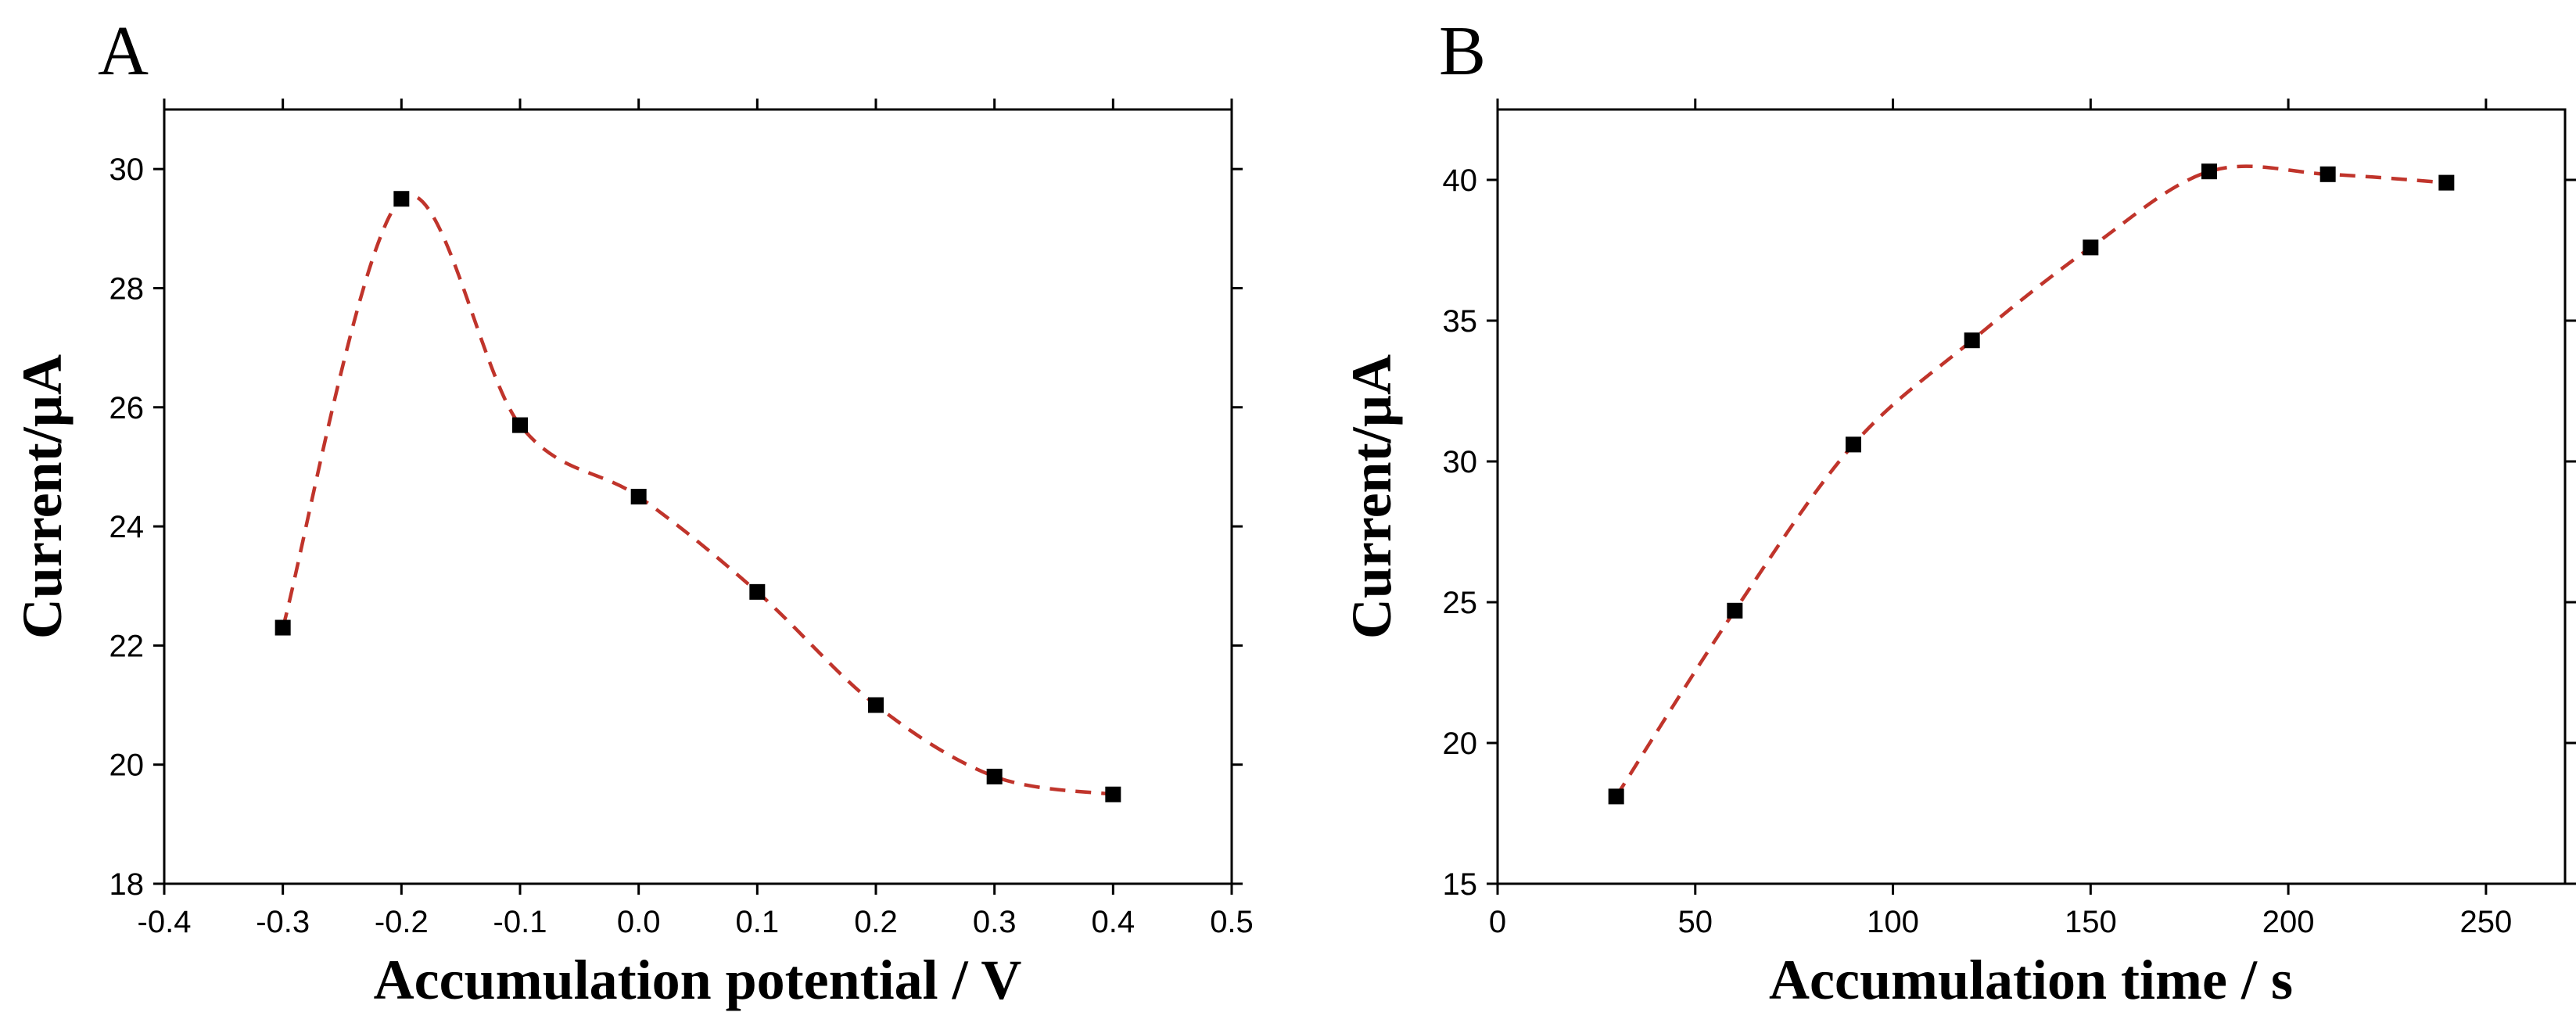 The width and height of the screenshot is (2576, 1030). Describe the element at coordinates (165, 922) in the screenshot. I see `panel-a-x-tick-label: -0.4` at that location.